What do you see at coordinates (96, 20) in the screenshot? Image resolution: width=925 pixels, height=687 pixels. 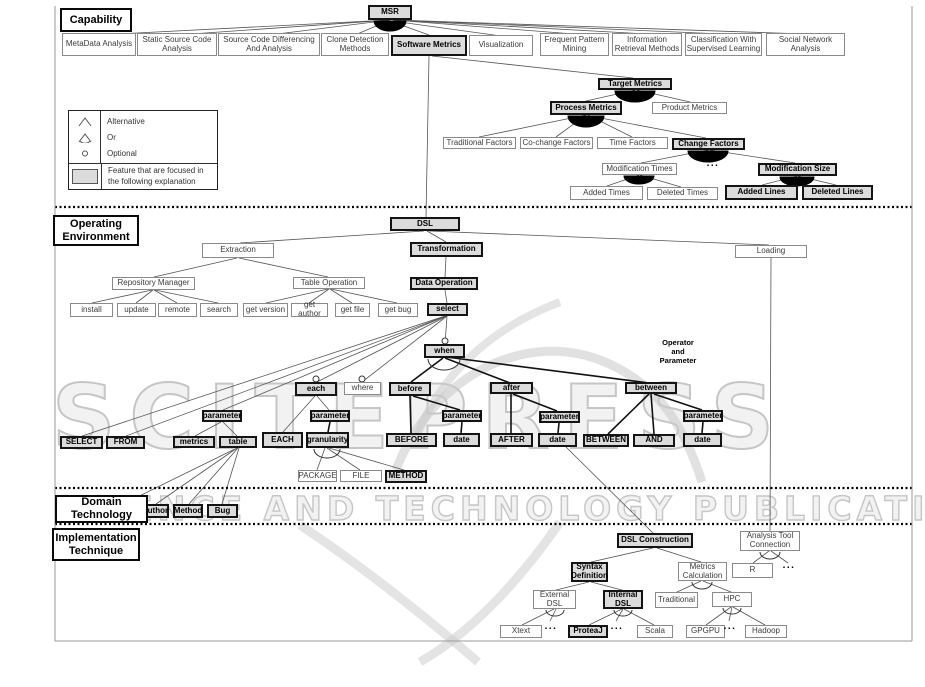 I see `node-capability-label: Capability` at bounding box center [96, 20].